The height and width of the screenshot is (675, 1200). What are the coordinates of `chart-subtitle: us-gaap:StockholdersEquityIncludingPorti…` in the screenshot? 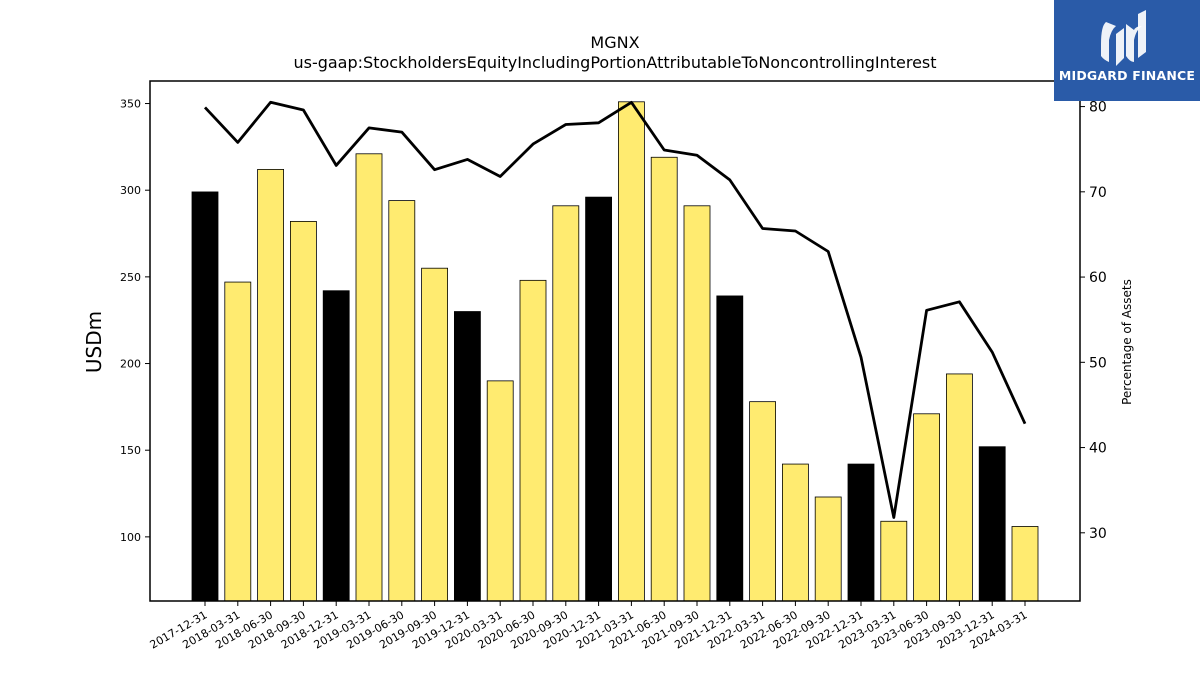 It's located at (615, 62).